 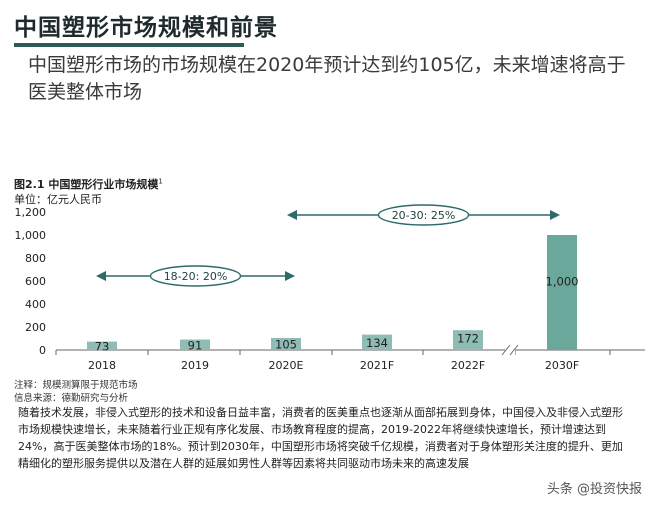 I want to click on annotation-label: 20-30: 25%, so click(x=424, y=215).